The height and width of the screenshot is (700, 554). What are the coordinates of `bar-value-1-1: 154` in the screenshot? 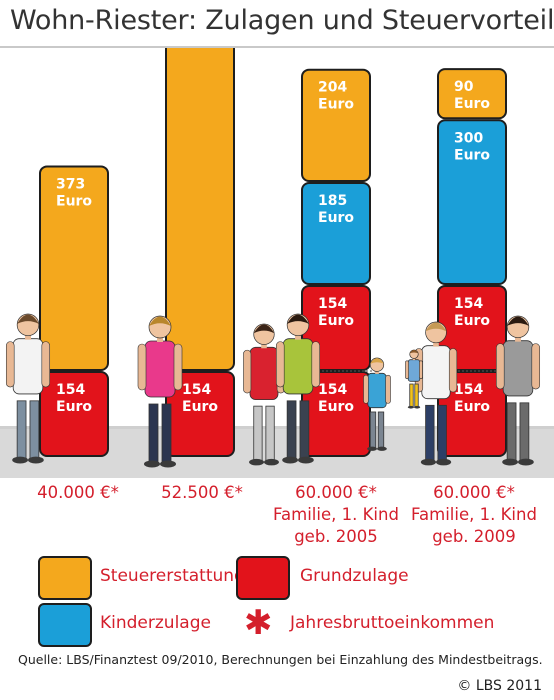 It's located at (70, 390).